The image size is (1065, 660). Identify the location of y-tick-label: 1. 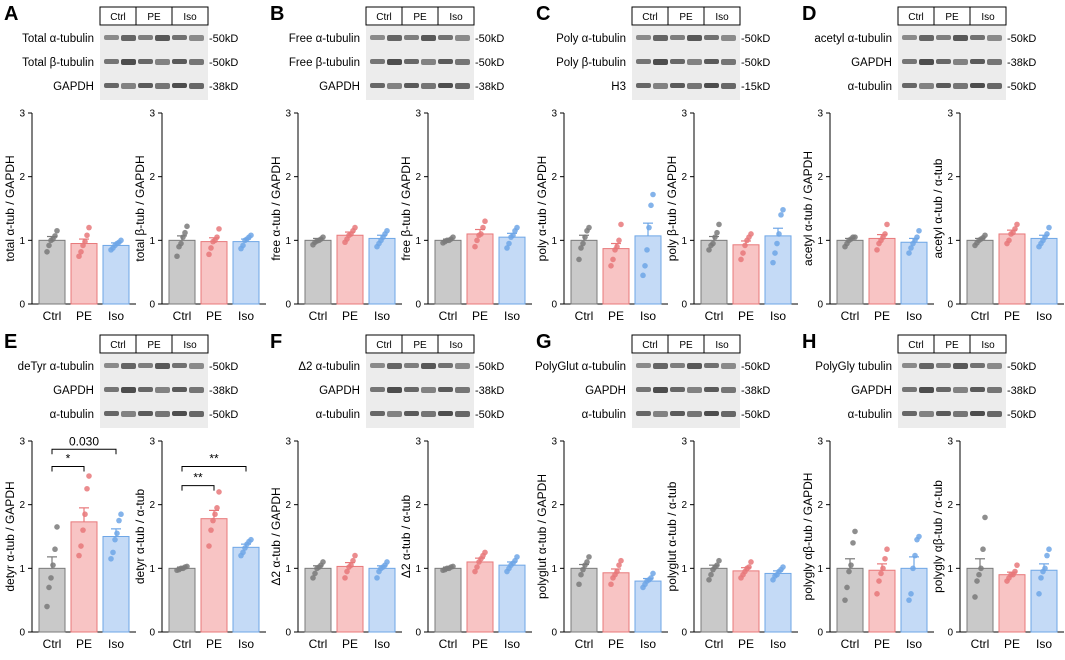
(152, 241).